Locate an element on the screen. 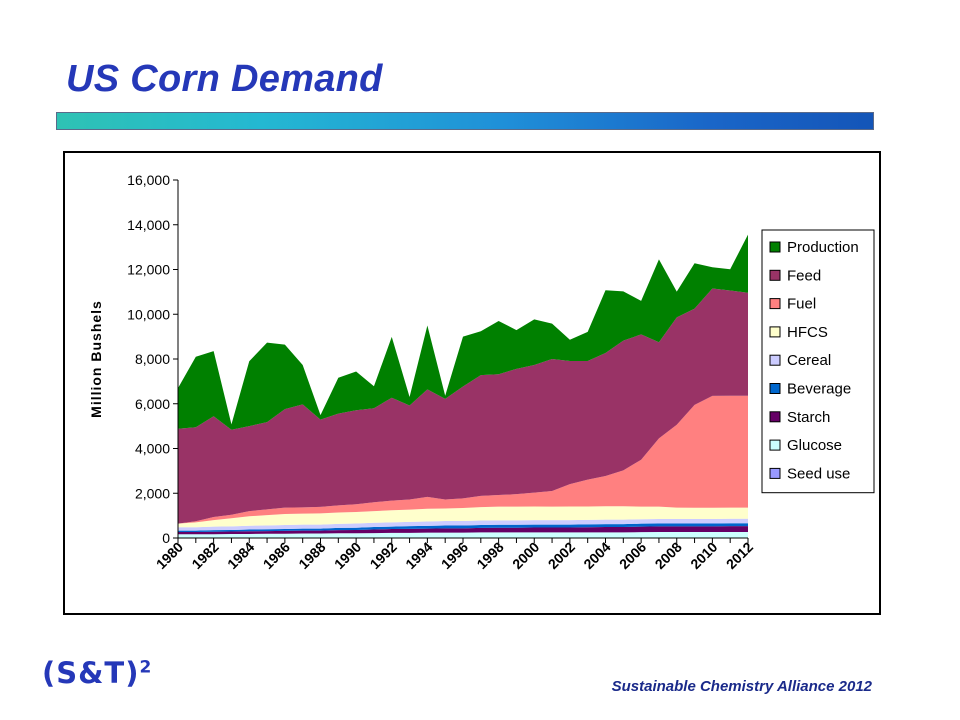  legend-label: Beverage is located at coordinates (819, 389).